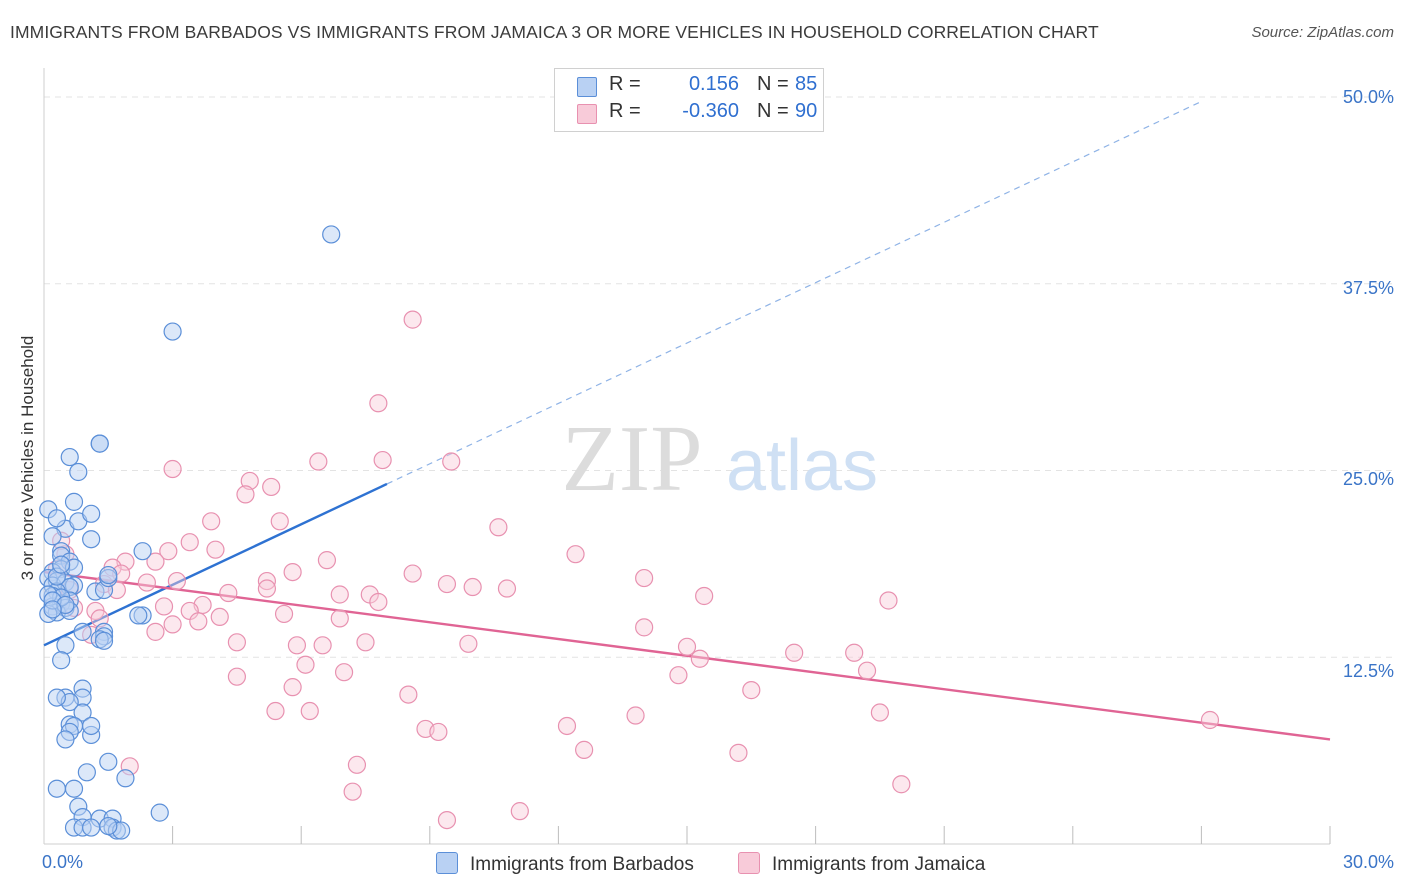  What do you see at coordinates (447, 863) in the screenshot?
I see `bottom-legend-swatch-barbados` at bounding box center [447, 863].